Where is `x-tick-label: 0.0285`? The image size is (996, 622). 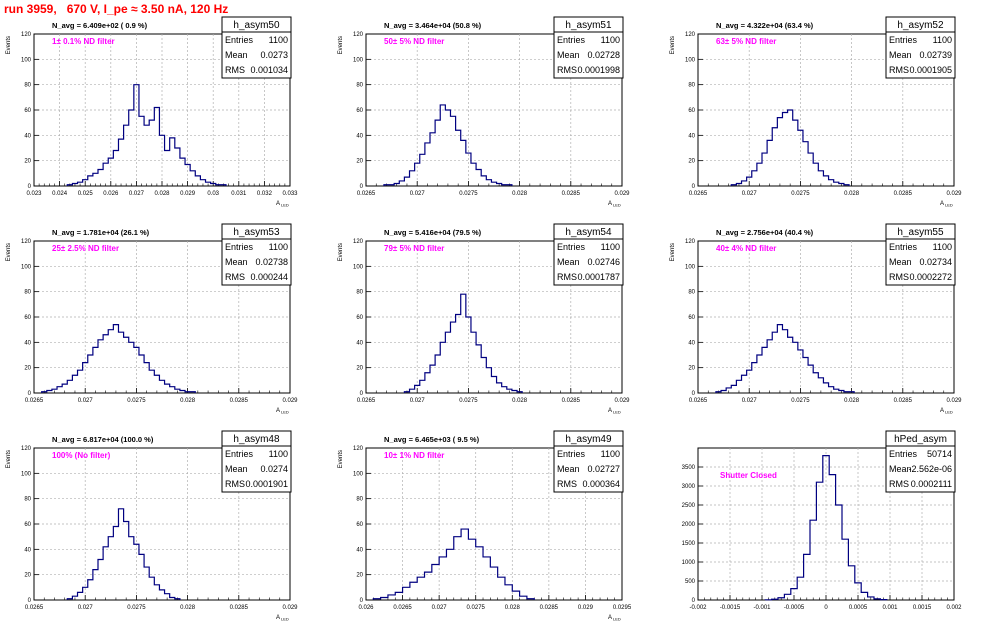 x-tick-label: 0.0285 is located at coordinates (549, 608).